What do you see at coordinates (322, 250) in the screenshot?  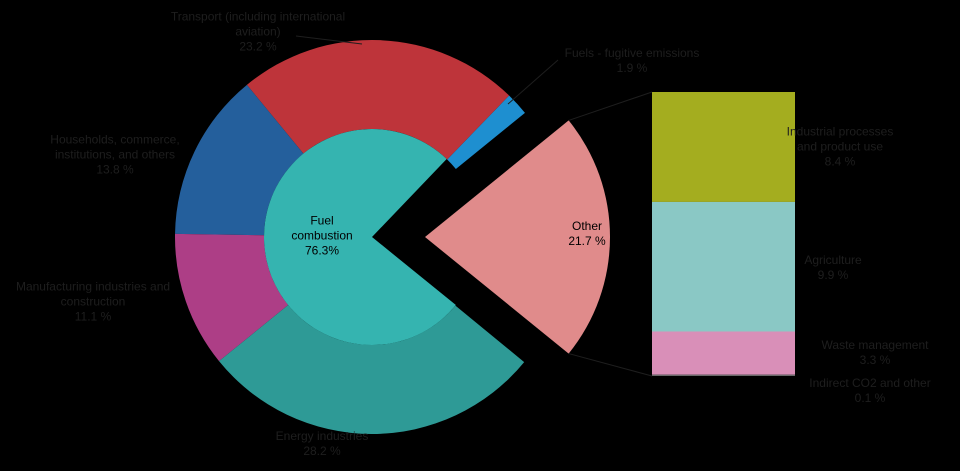 I see `center-label-text: 76.3%` at bounding box center [322, 250].